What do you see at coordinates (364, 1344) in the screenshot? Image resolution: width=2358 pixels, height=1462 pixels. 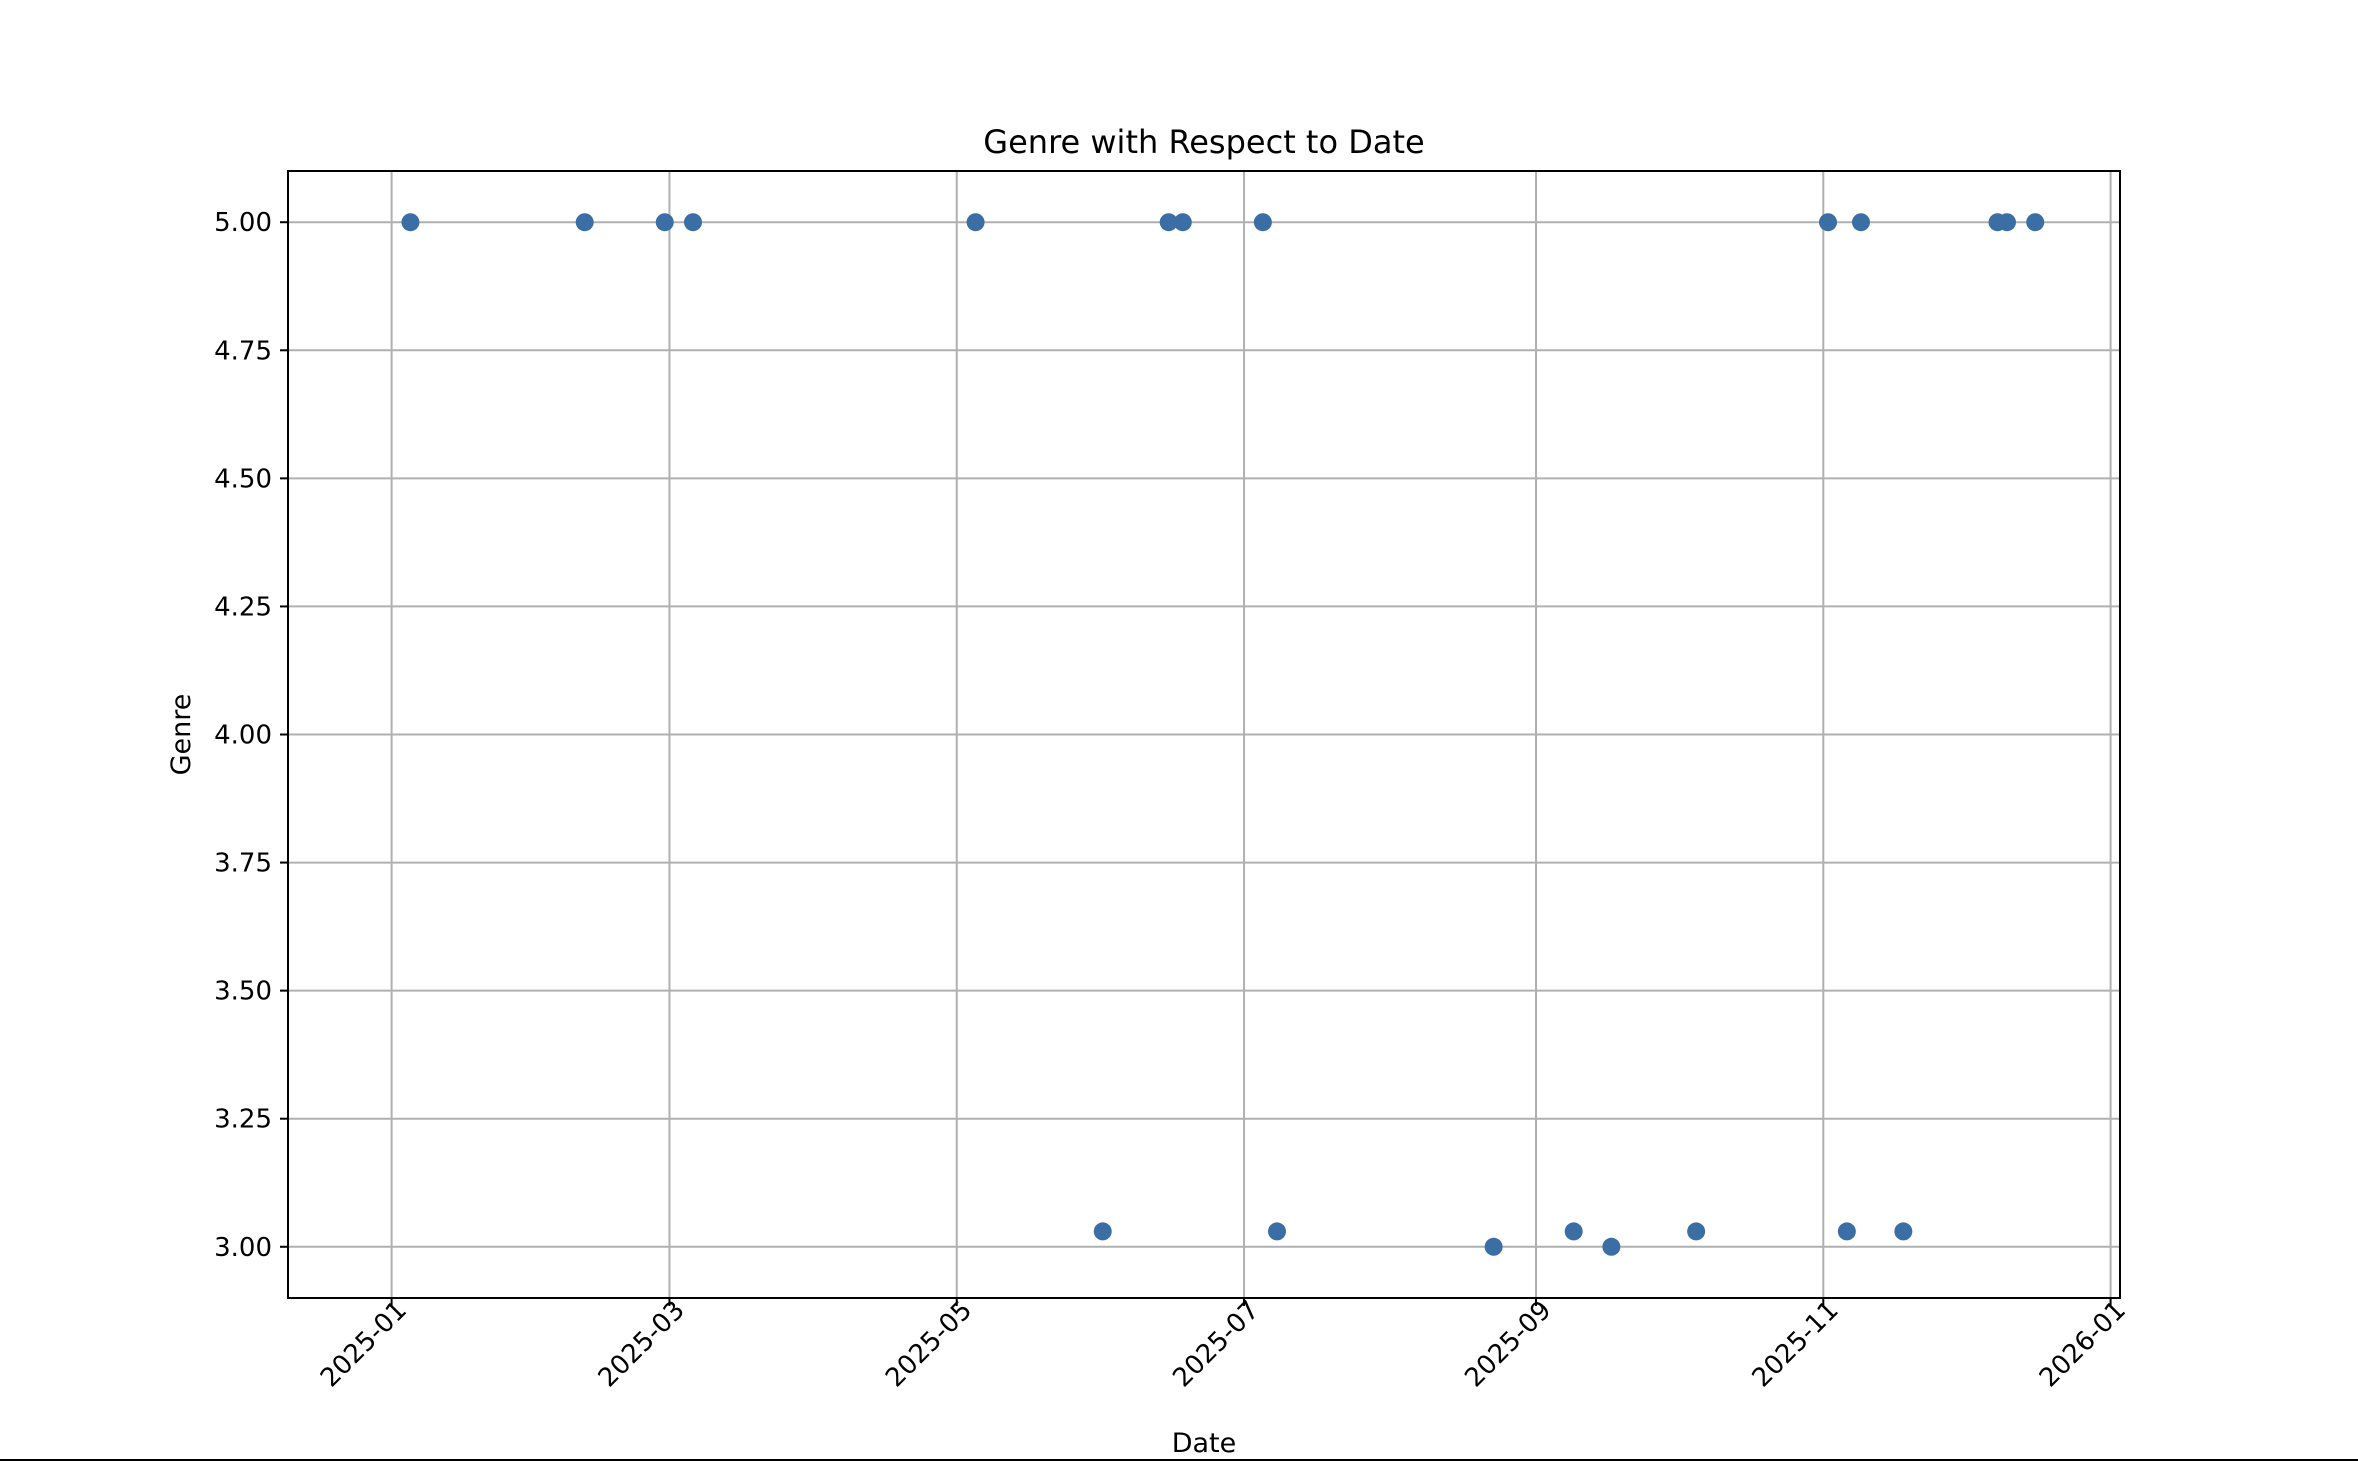 I see `x-tick-label: 2025-01` at bounding box center [364, 1344].